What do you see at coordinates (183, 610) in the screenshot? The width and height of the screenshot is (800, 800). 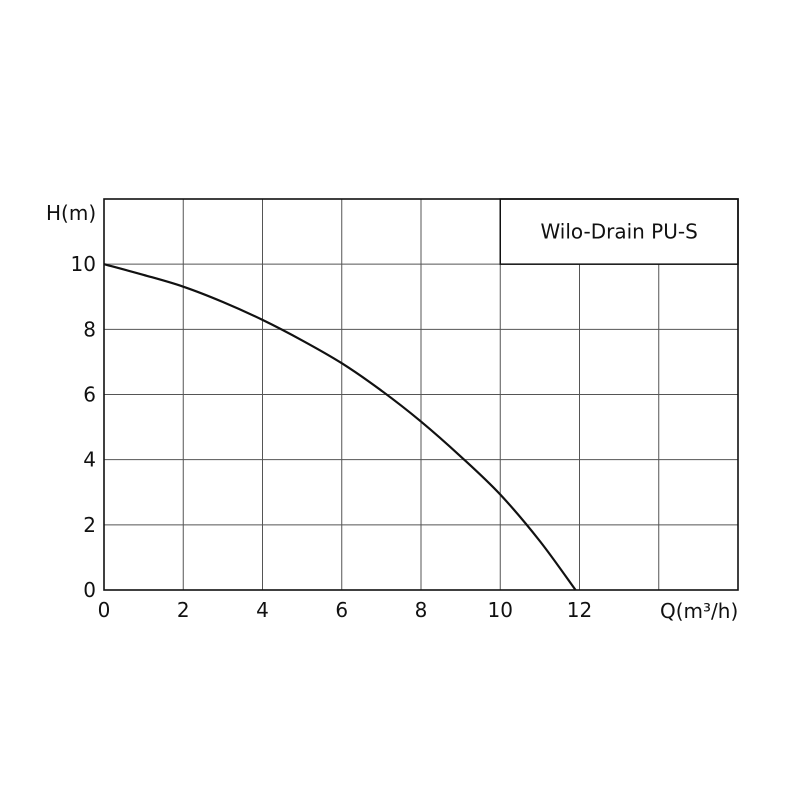 I see `x-tick-label: 2` at bounding box center [183, 610].